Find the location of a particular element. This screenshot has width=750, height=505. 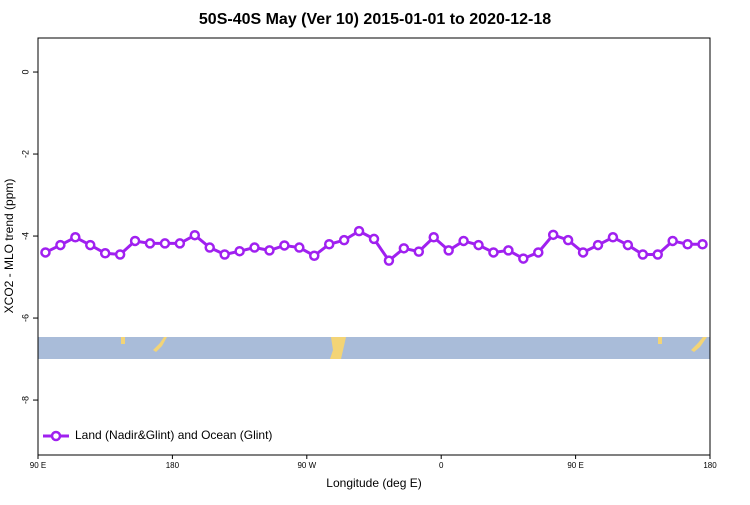

ocean-band is located at coordinates (374, 348).